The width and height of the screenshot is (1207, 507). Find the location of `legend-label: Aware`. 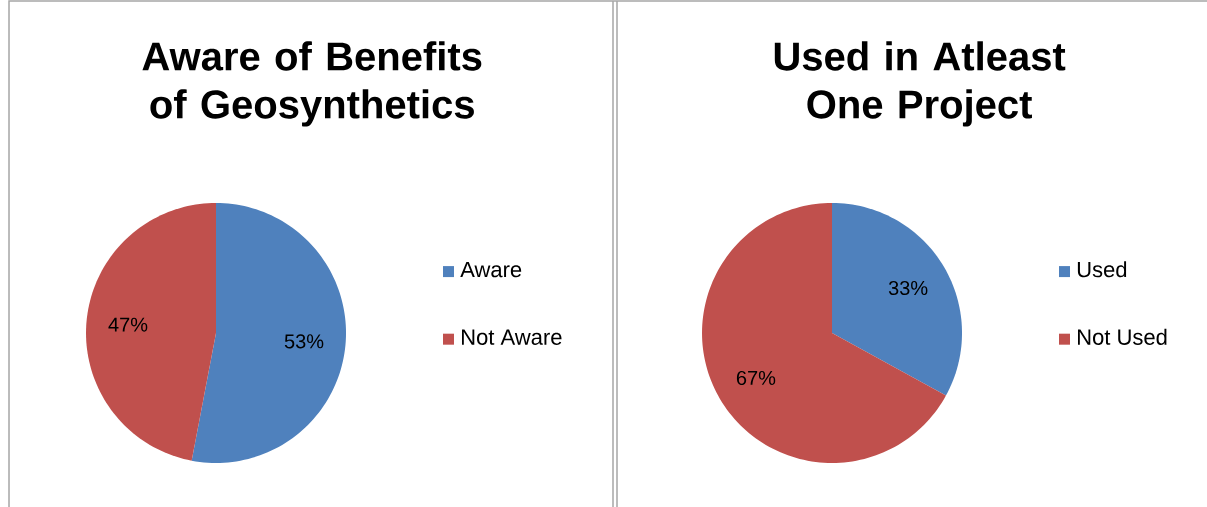

legend-label: Aware is located at coordinates (491, 269).